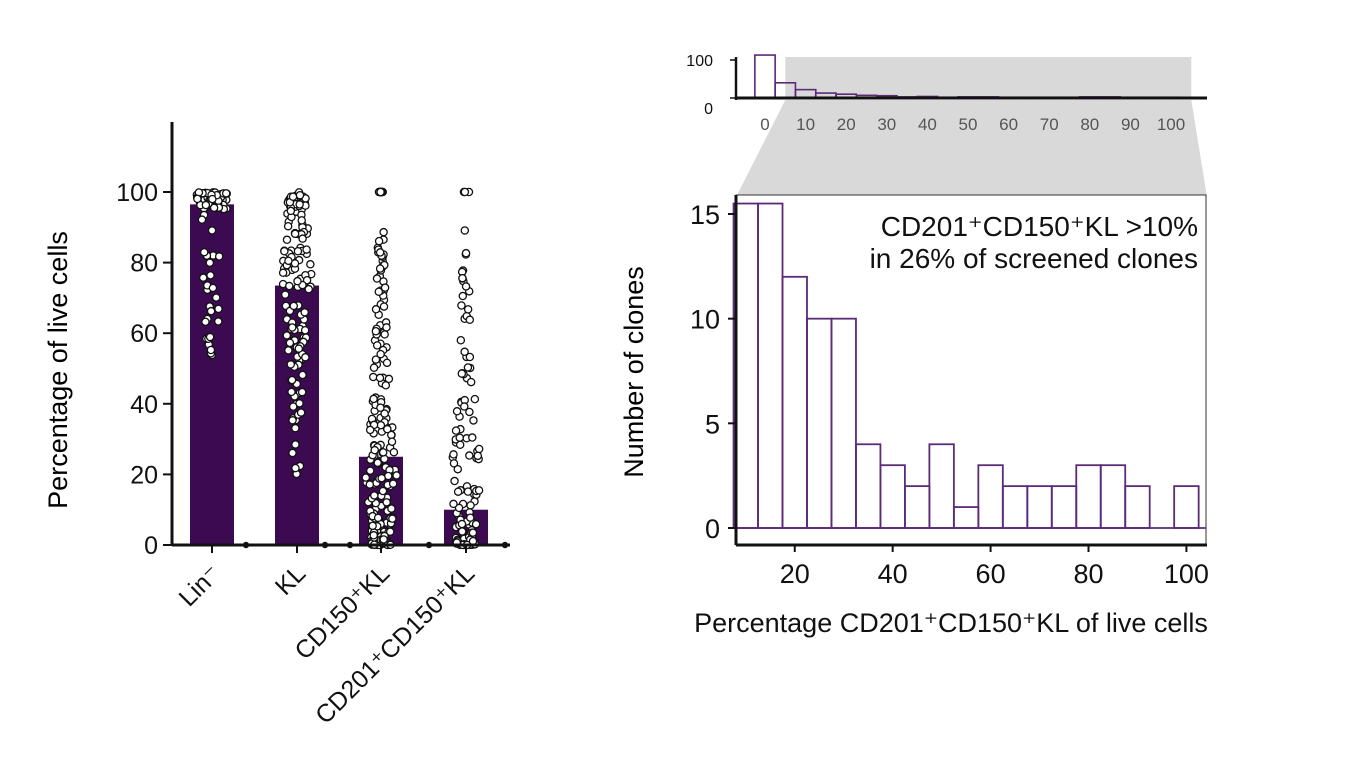 The image size is (1350, 776). What do you see at coordinates (1049, 124) in the screenshot?
I see `overview-x-tick-label-7: 70` at bounding box center [1049, 124].